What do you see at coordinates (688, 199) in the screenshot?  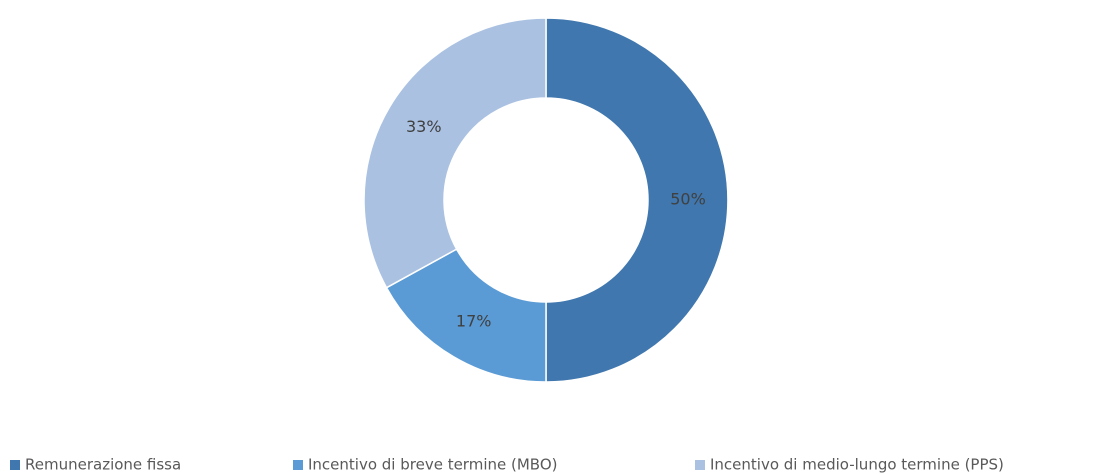 I see `data-label: 50%` at bounding box center [688, 199].